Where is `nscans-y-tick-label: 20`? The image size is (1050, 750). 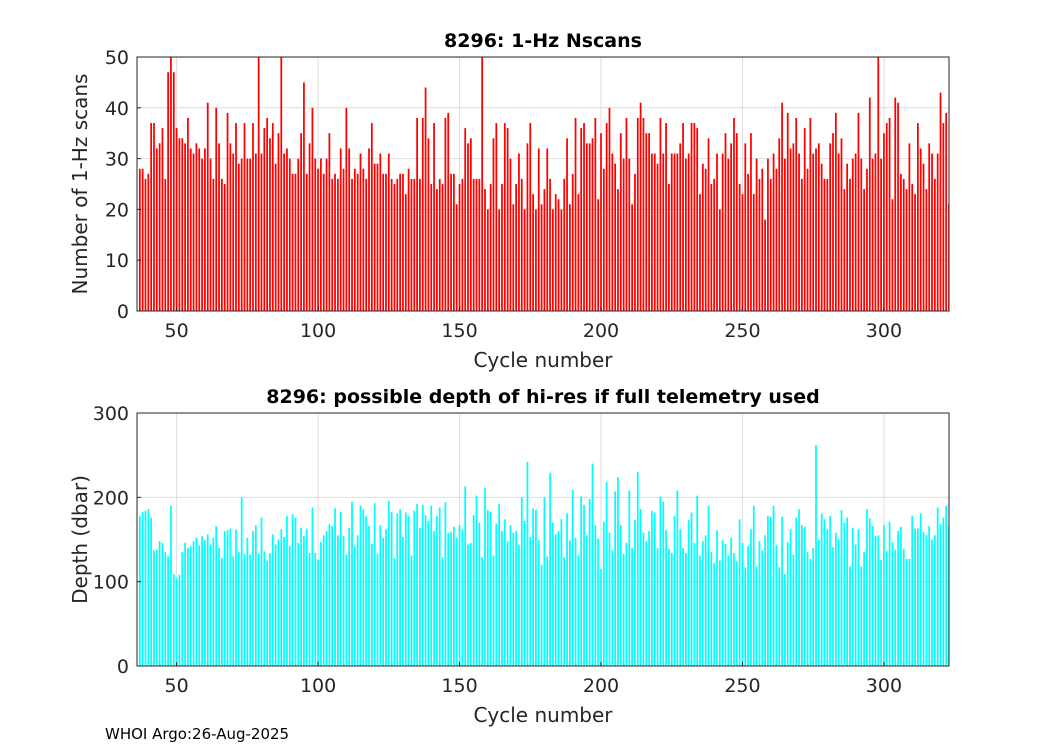 nscans-y-tick-label: 20 is located at coordinates (117, 210).